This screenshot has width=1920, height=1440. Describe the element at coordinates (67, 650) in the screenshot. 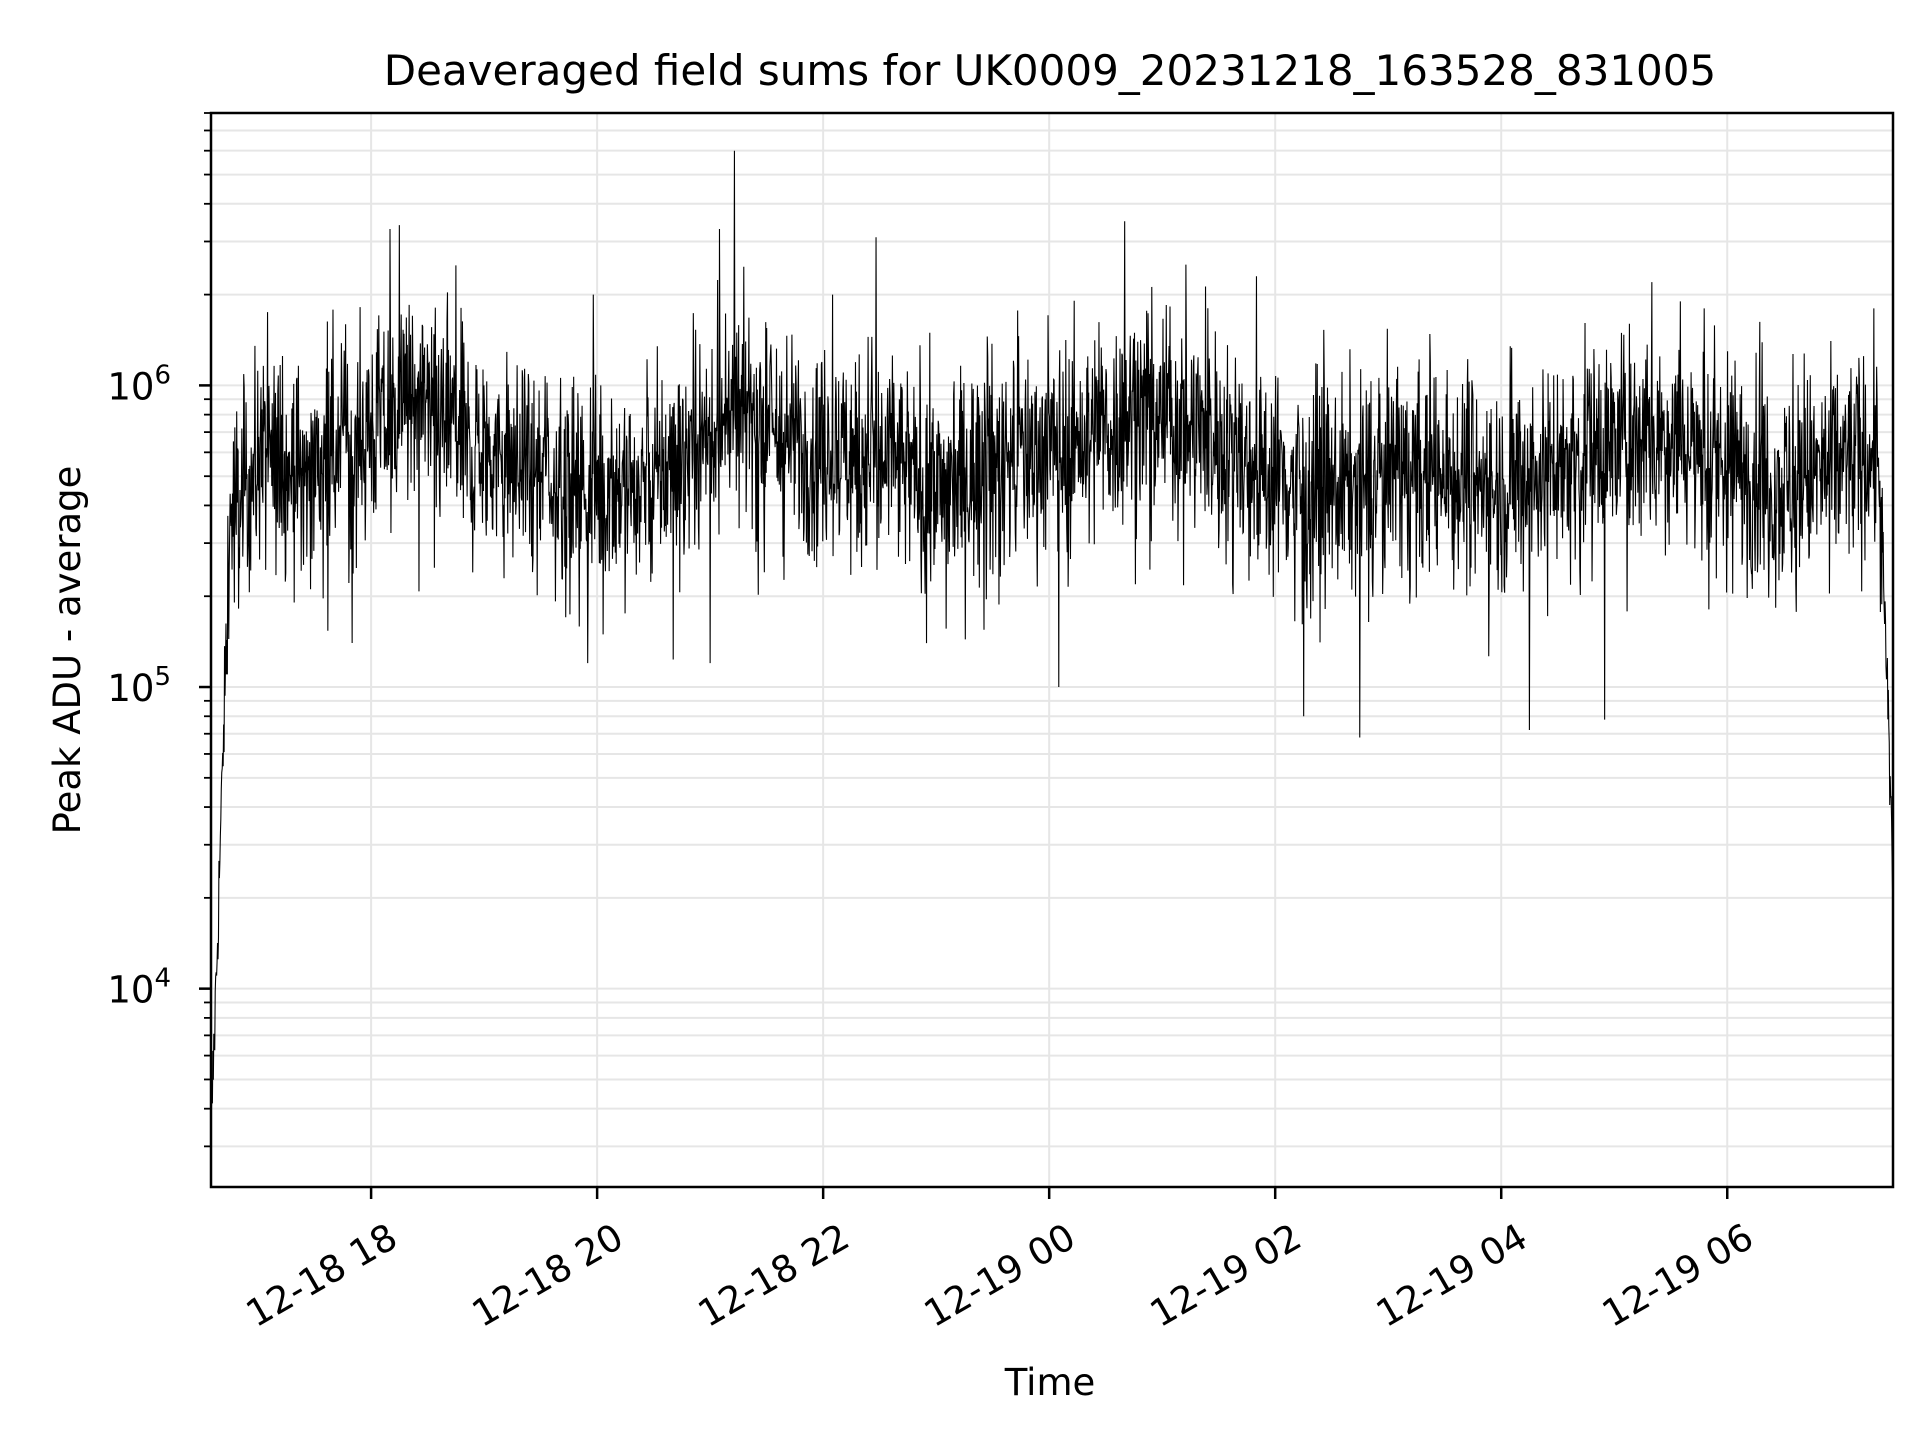

I see `y-axis-label: Peak ADU - average` at that location.